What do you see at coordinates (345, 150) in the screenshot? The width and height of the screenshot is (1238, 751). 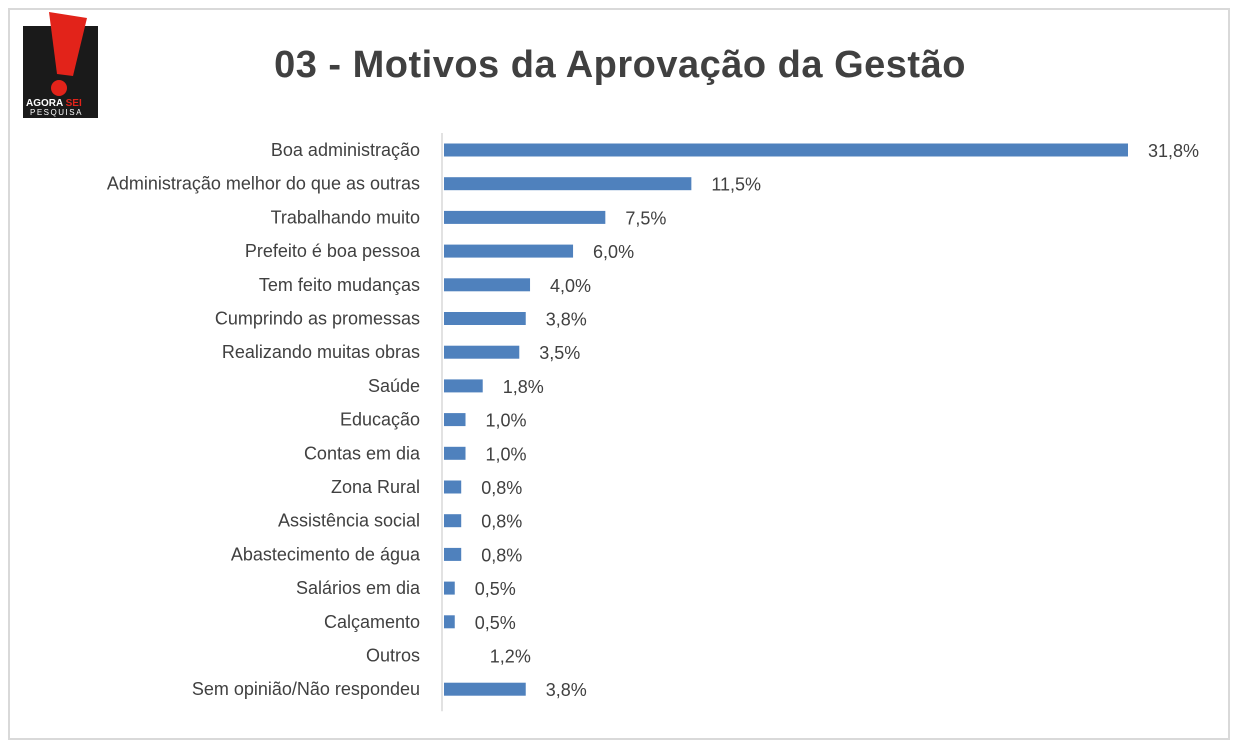 I see `category-label: Boa administração` at bounding box center [345, 150].